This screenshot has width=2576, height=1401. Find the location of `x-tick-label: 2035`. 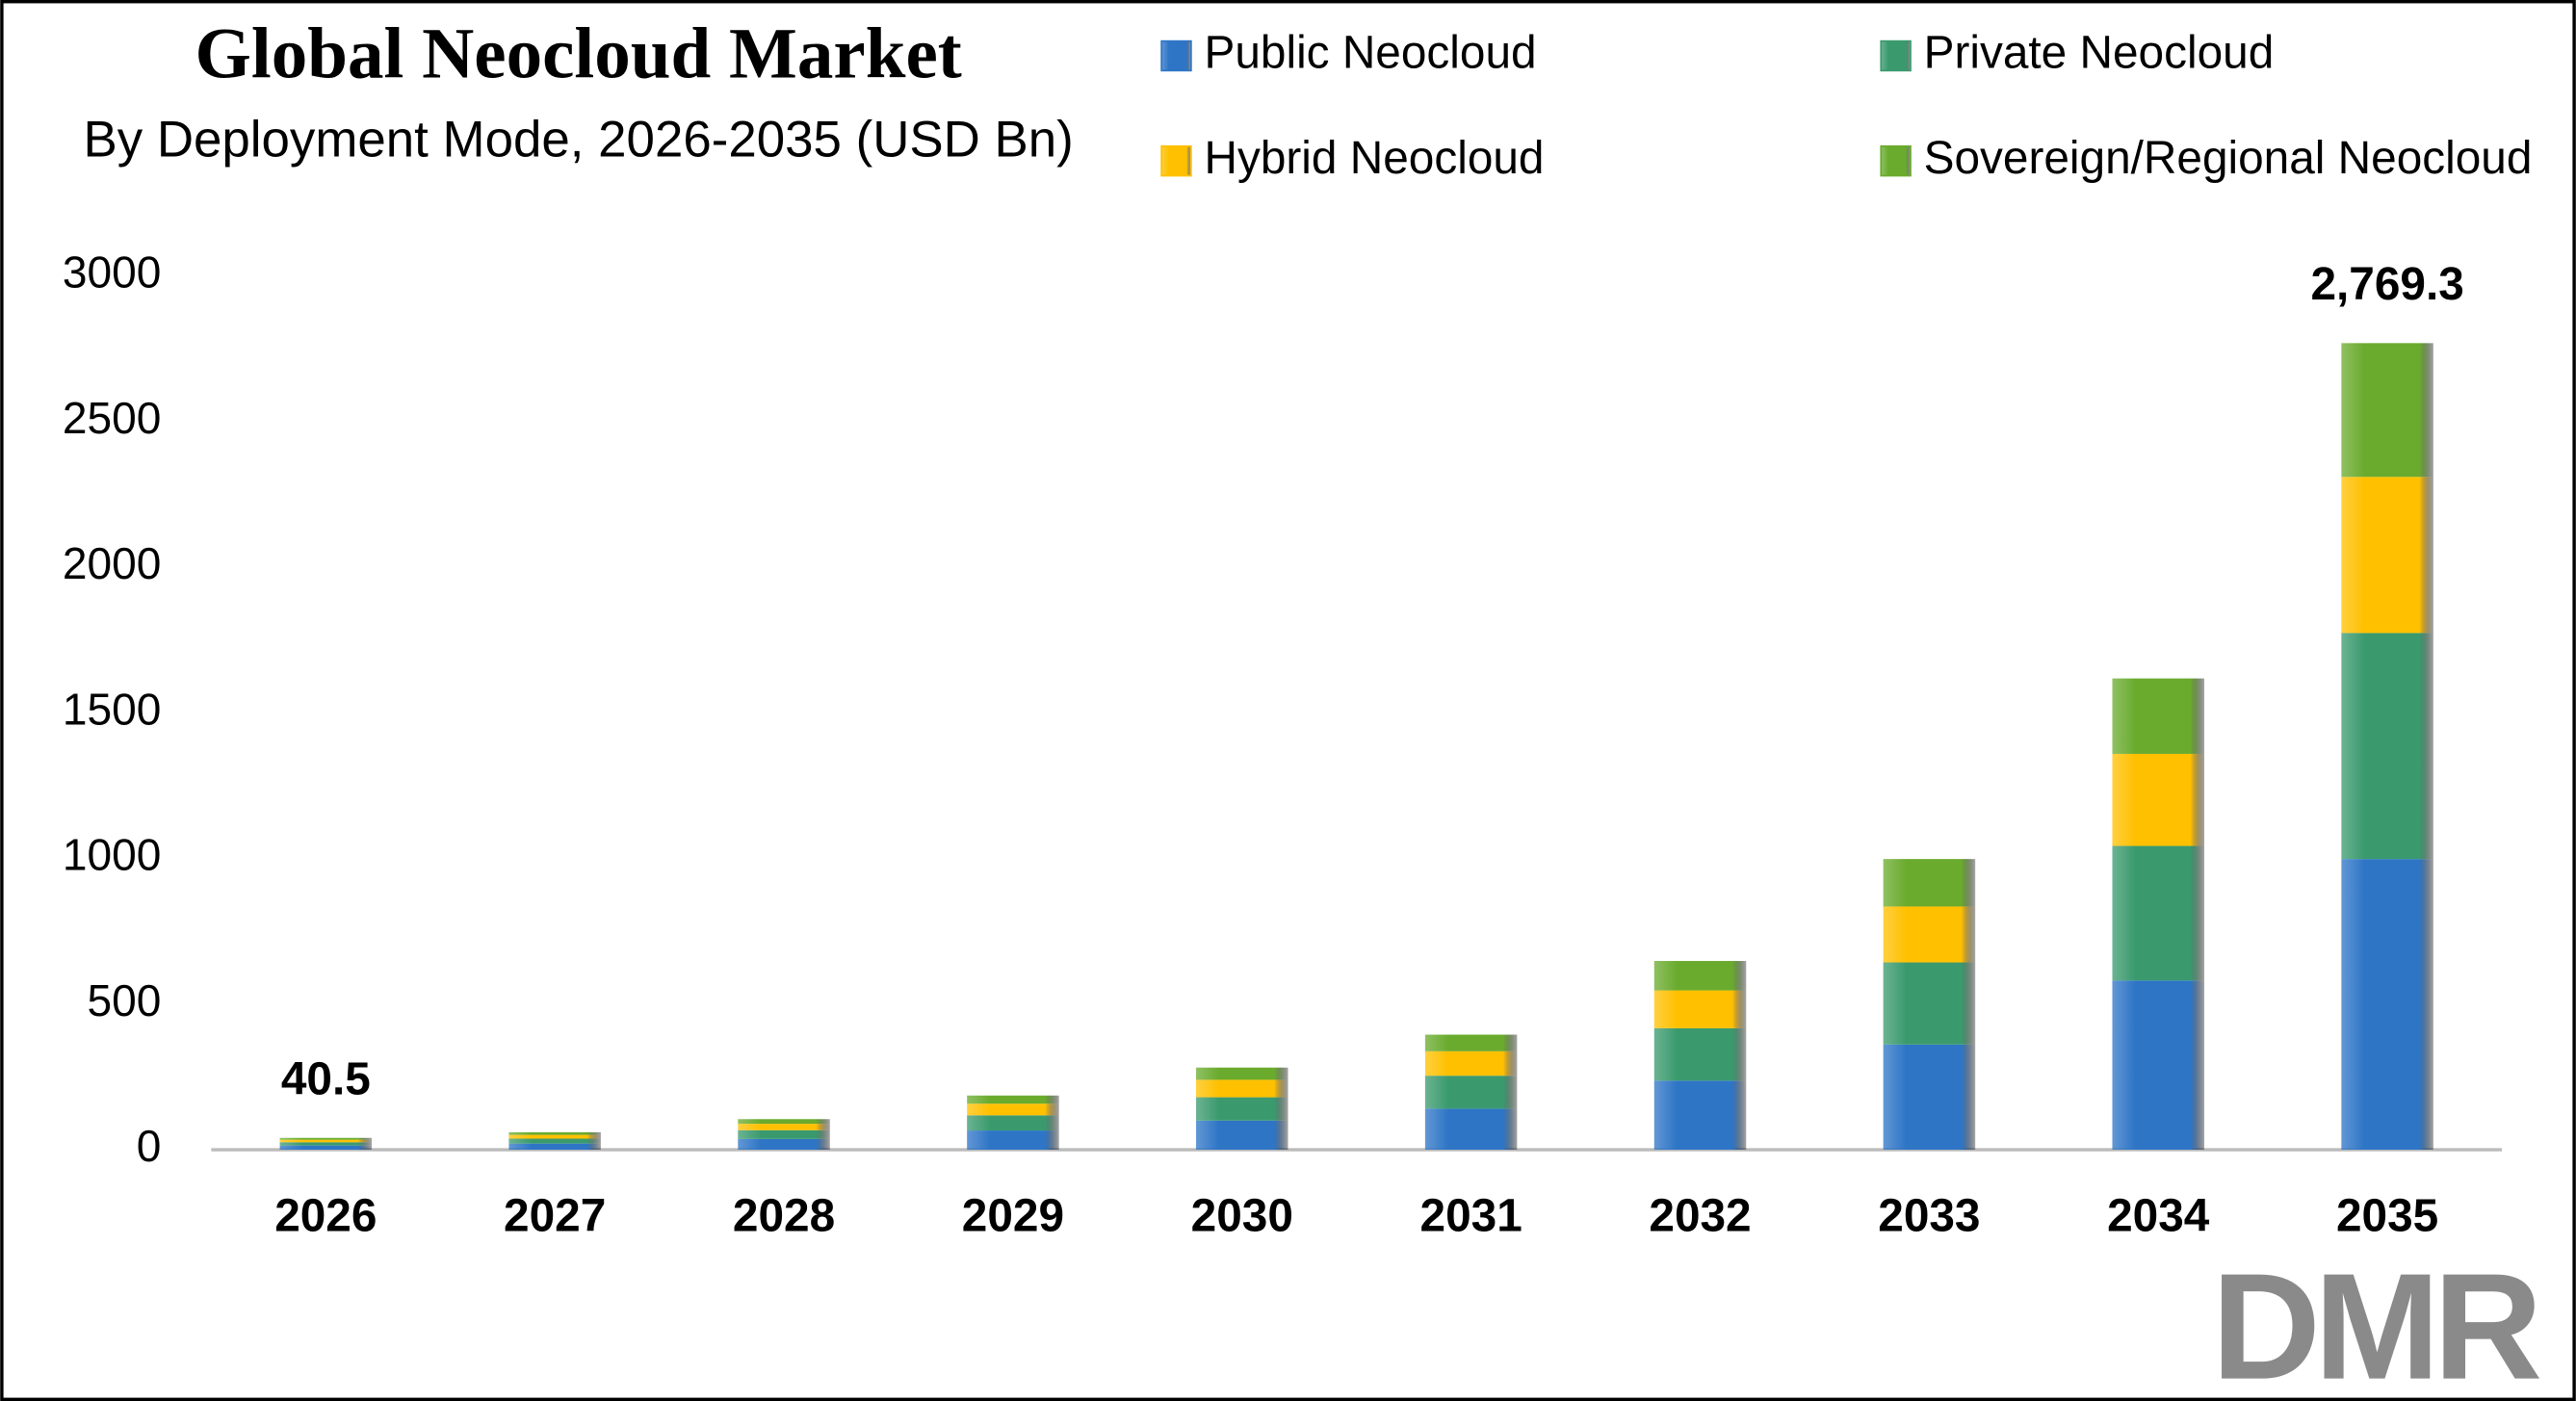

x-tick-label: 2035 is located at coordinates (2387, 1216).